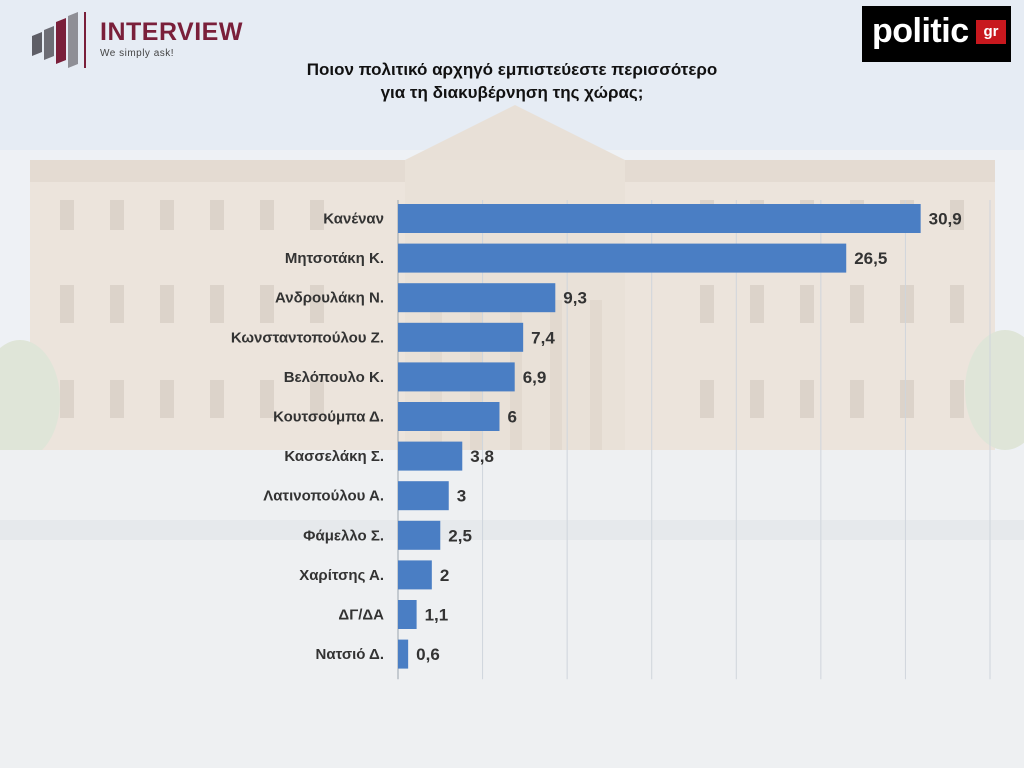  I want to click on politic-wordmark: politic, so click(920, 31).